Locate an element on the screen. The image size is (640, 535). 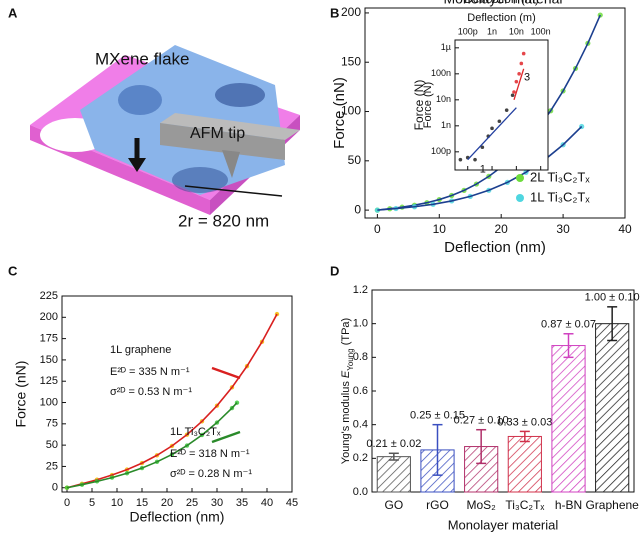
y-tick-label: 0.8 is located at coordinates (360, 357).